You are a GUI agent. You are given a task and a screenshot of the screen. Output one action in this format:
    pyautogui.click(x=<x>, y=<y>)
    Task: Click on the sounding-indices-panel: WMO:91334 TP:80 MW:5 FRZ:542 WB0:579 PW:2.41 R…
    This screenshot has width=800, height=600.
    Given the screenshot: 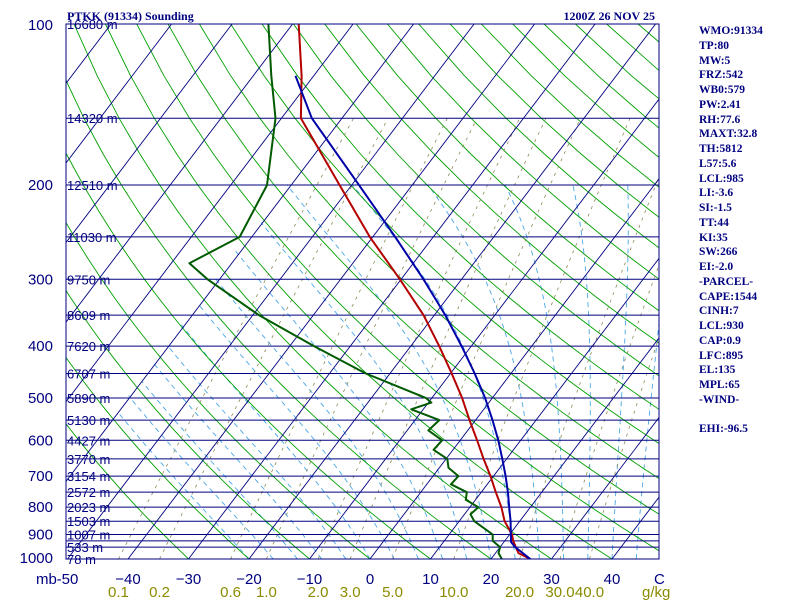 What is the action you would take?
    pyautogui.click(x=731, y=230)
    